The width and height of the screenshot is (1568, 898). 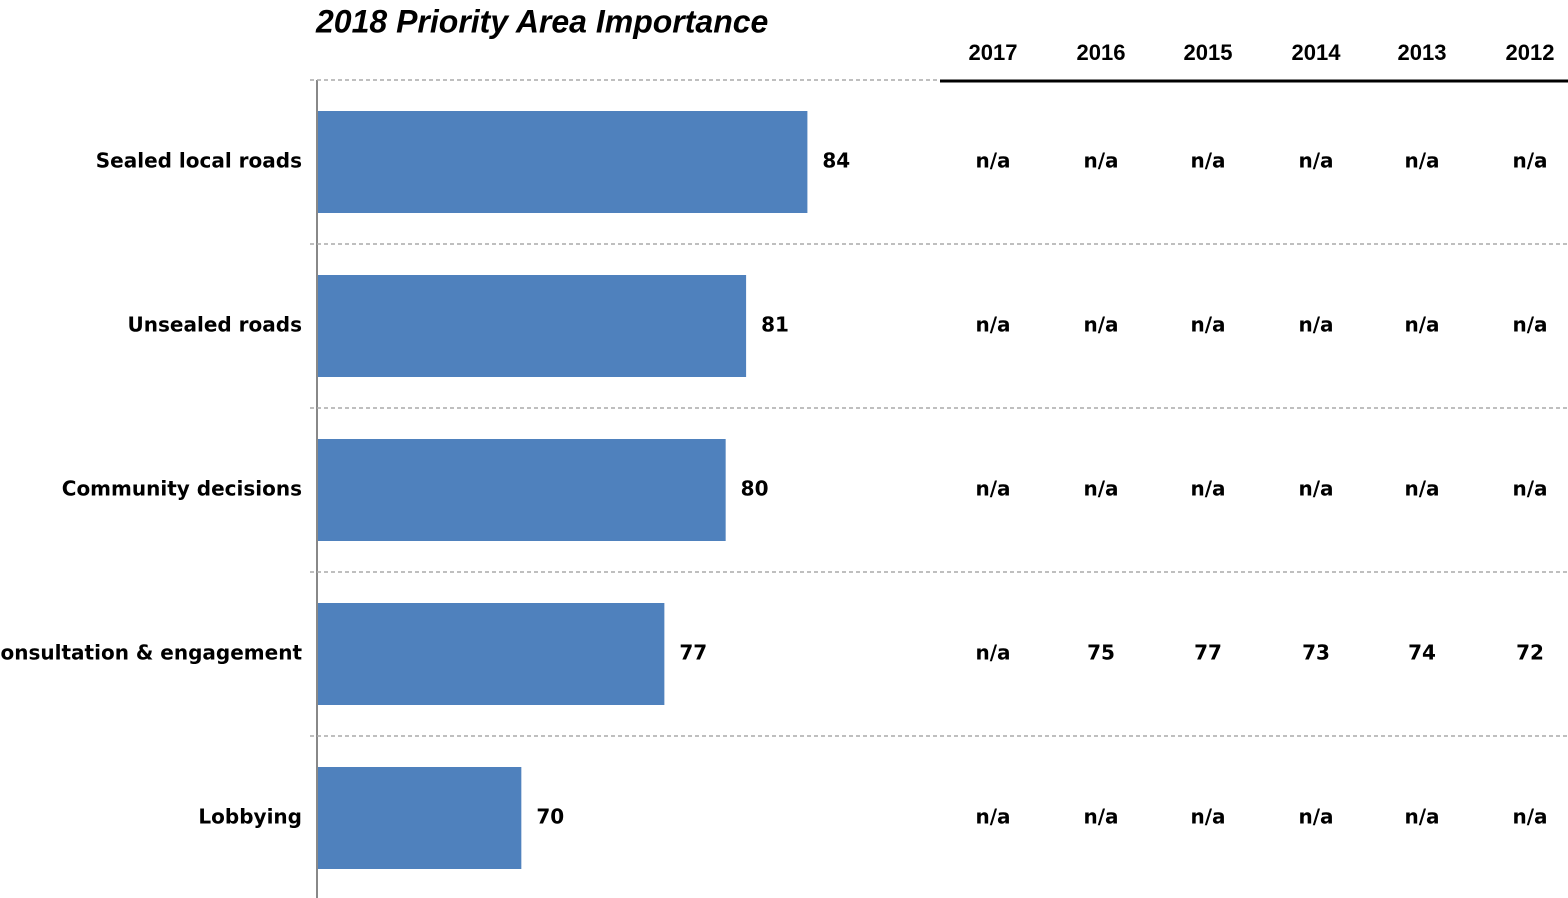 I want to click on category-label: Community decisions, so click(x=182, y=489).